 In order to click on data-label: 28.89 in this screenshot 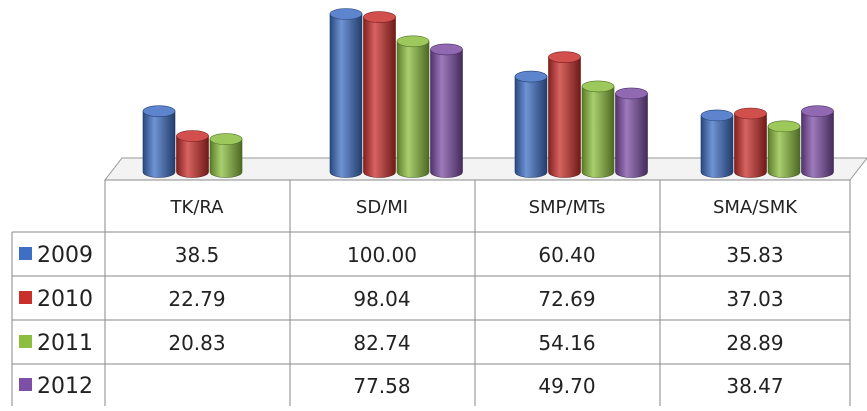, I will do `click(754, 343)`.